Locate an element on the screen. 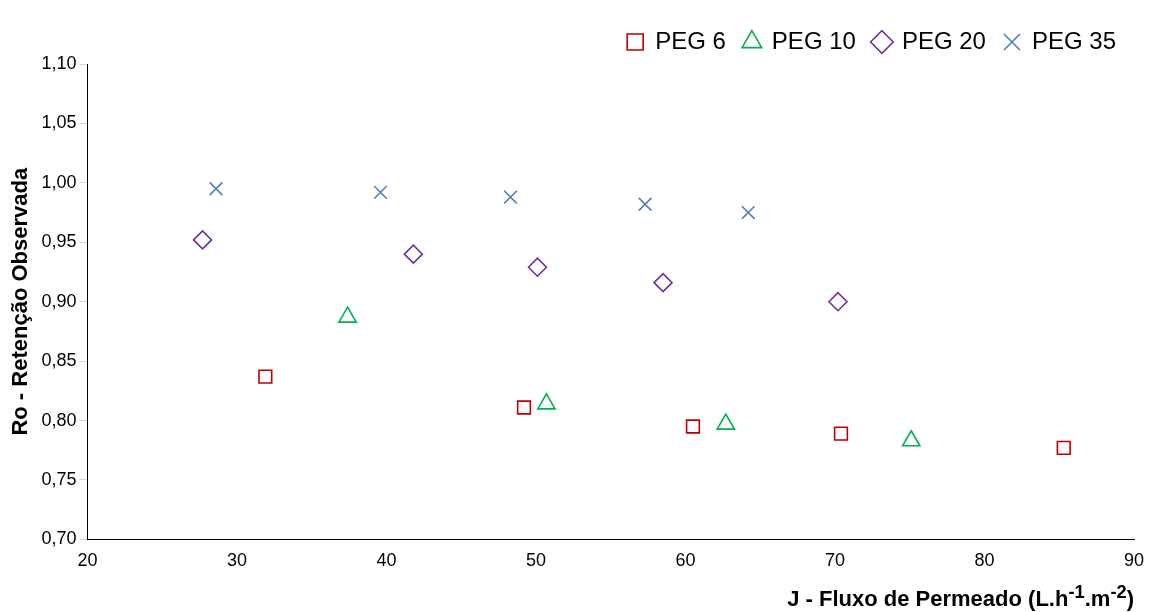  legend-label: PEG 6 is located at coordinates (690, 40).